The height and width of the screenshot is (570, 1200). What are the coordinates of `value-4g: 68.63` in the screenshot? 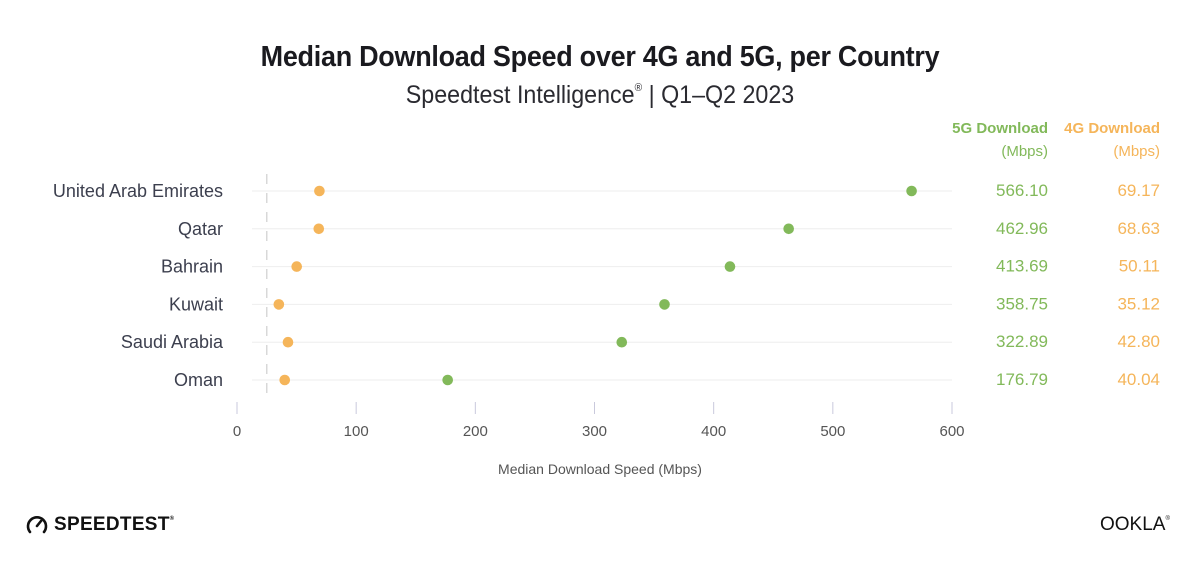 It's located at (1138, 228).